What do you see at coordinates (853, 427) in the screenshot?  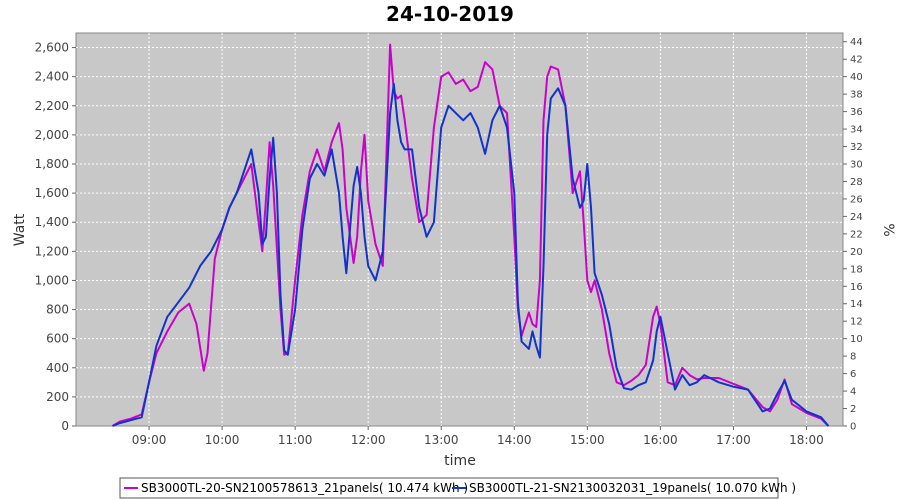 I see `y2-tick-label: 0` at bounding box center [853, 427].